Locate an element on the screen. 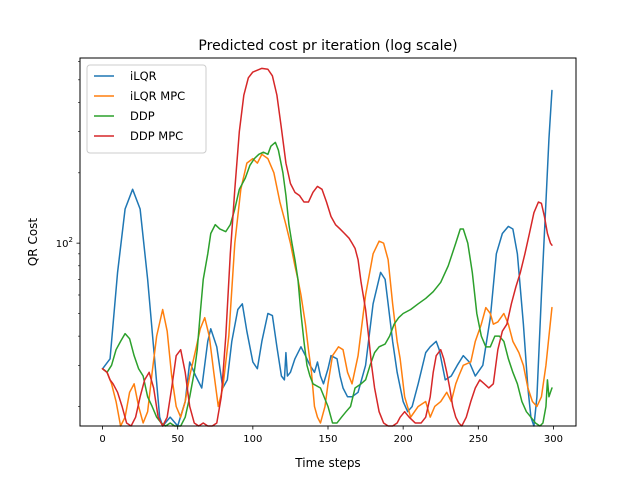  y-axis-label: QR Cost is located at coordinates (33, 242).